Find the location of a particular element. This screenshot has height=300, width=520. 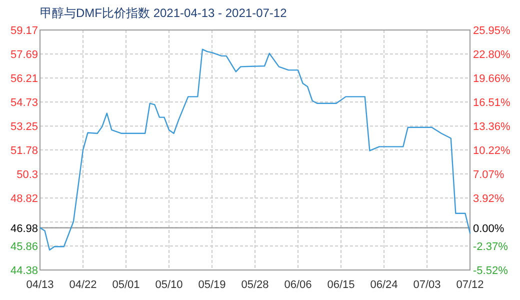

y-tick-label: 53.25 is located at coordinates (24, 127).